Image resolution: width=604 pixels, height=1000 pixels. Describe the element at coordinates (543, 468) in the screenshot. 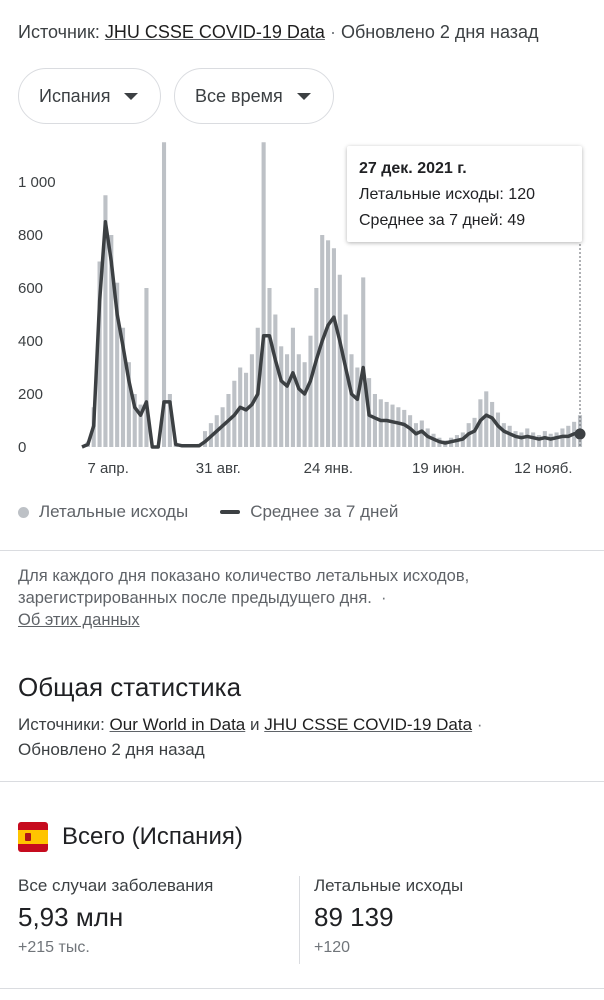

I see `x-tick-label: 12 нояб.` at that location.